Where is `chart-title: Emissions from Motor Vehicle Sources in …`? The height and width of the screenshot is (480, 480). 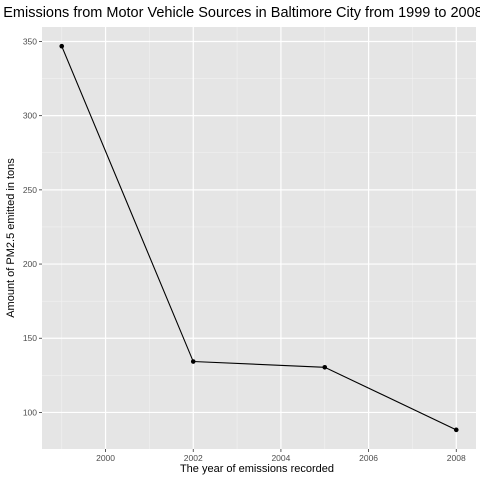
chart-title: Emissions from Motor Vehicle Sources in … is located at coordinates (241, 13).